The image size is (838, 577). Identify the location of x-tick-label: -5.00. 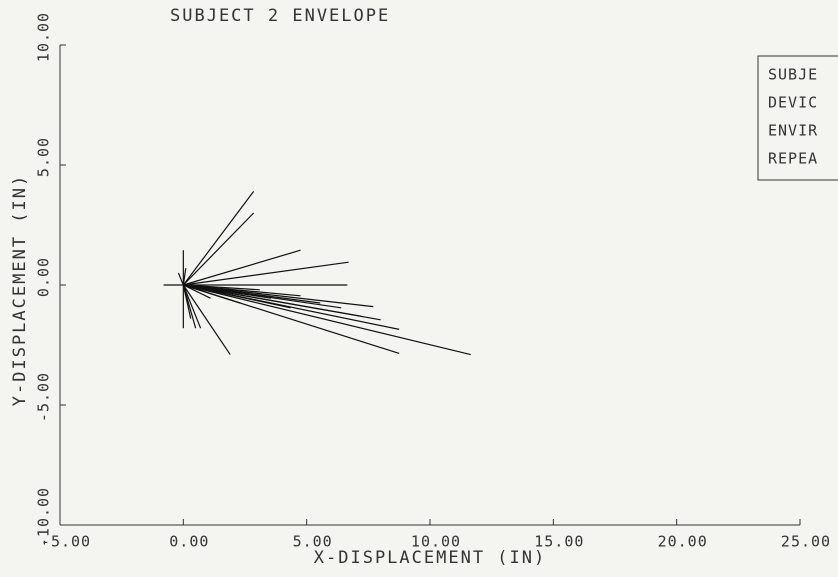
(66, 542).